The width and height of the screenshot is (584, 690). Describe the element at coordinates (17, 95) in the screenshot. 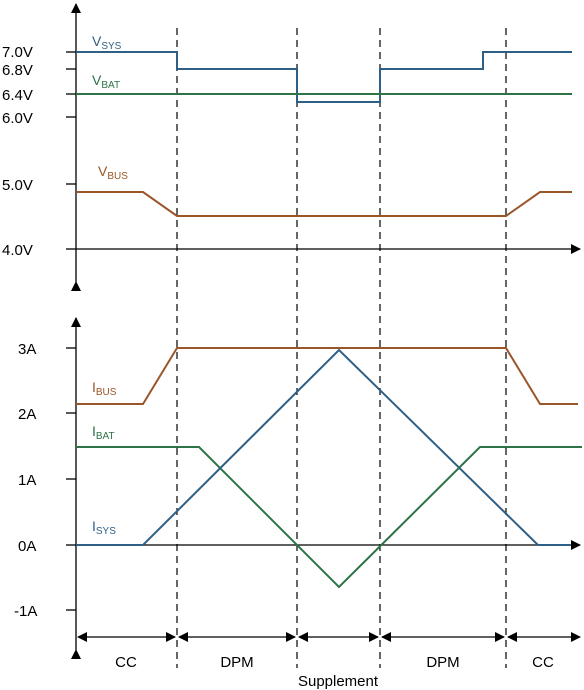

I see `tick-label-64v: 6.4V` at that location.